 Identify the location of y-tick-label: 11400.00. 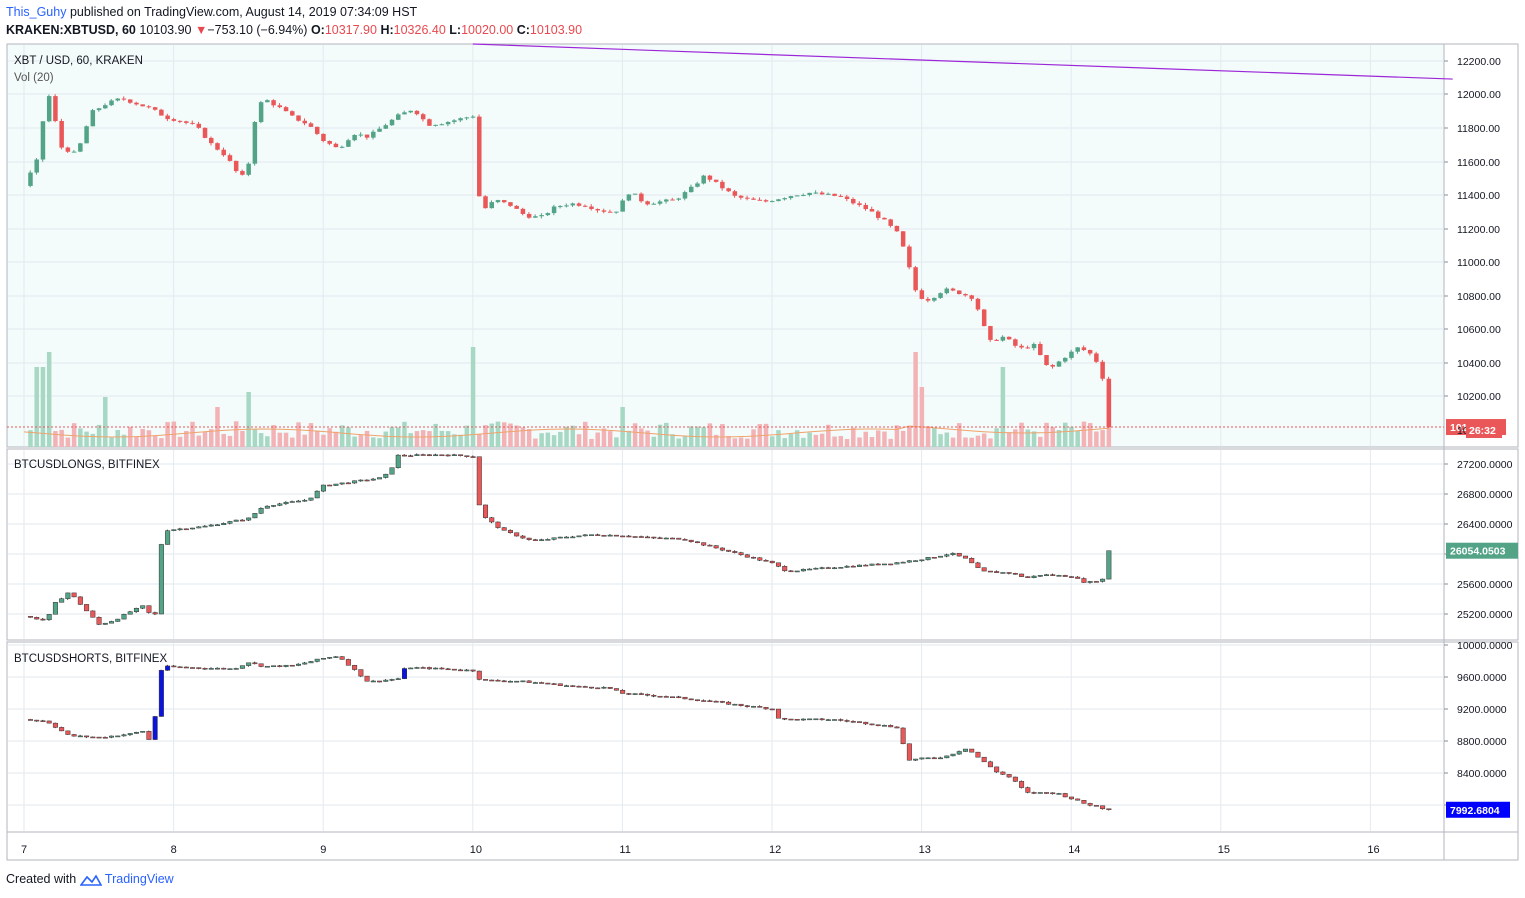
(1478, 196).